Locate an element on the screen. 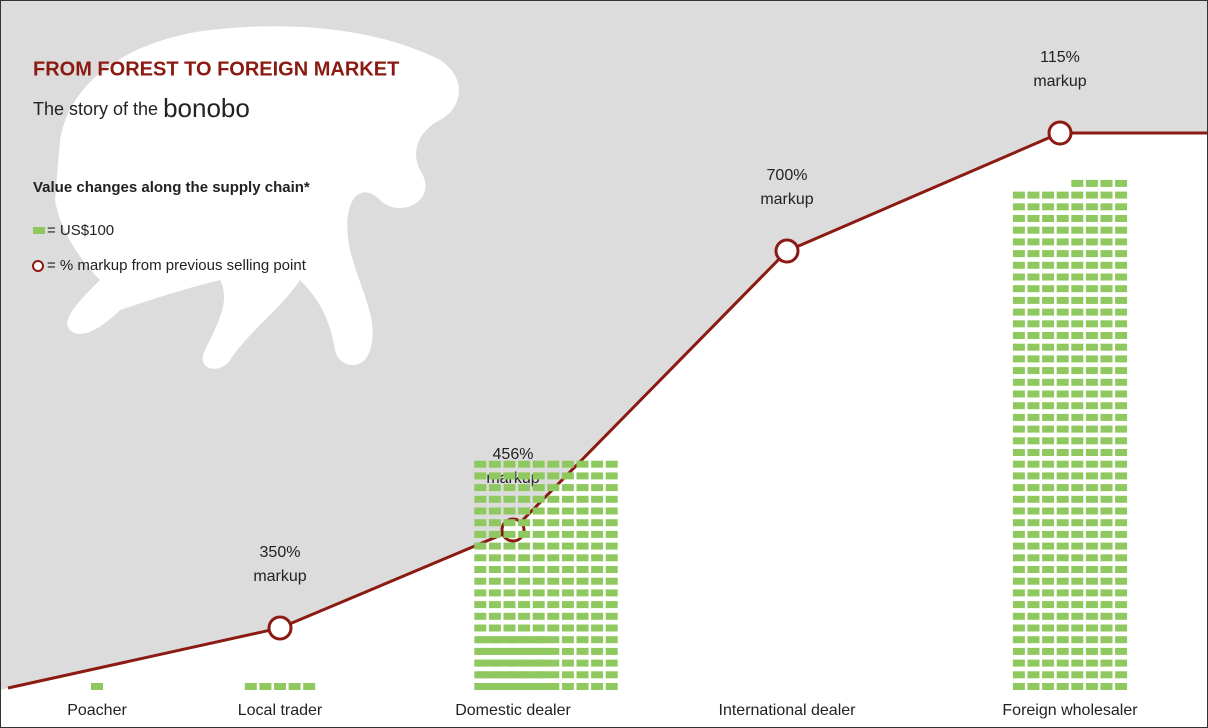 This screenshot has width=1208, height=728. chart-title: FROM FOREST TO FOREIGN MARKET is located at coordinates (216, 69).